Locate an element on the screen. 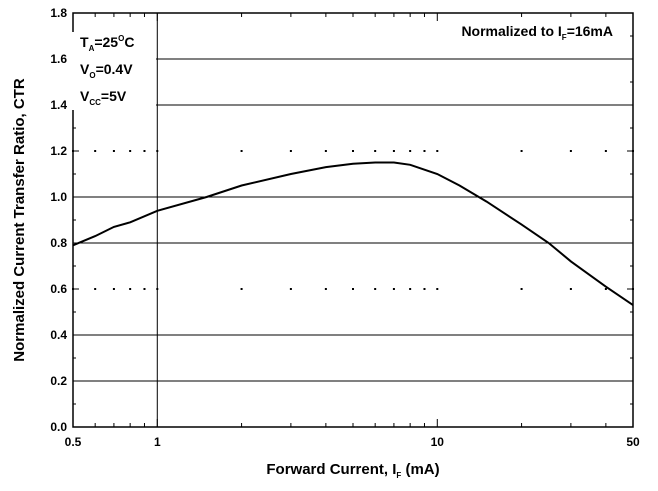 The height and width of the screenshot is (491, 658). x-tick-label: 1 is located at coordinates (157, 442).